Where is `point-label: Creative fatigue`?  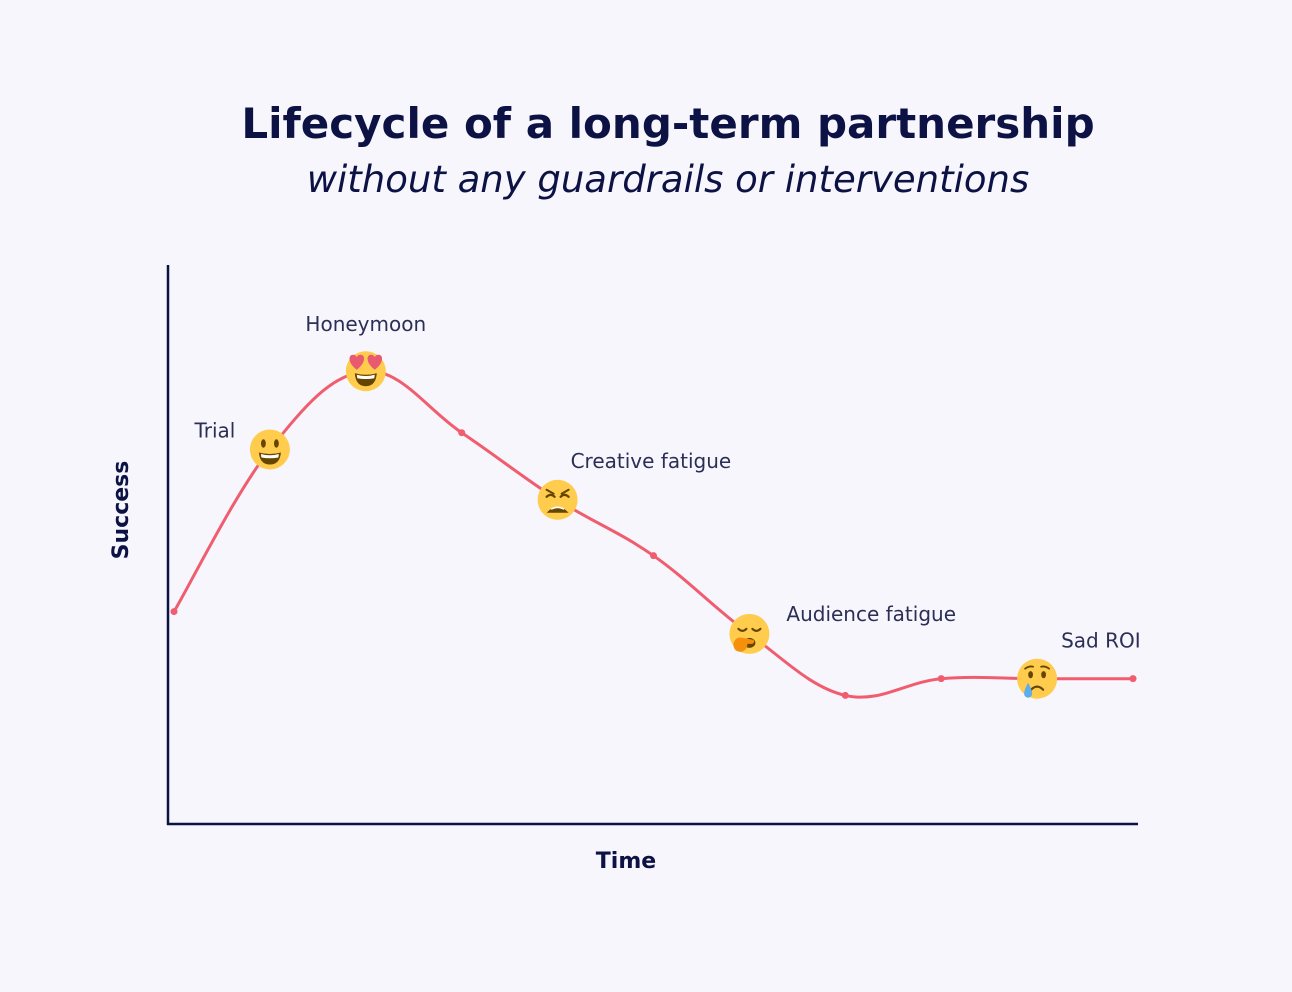 point-label: Creative fatigue is located at coordinates (651, 461).